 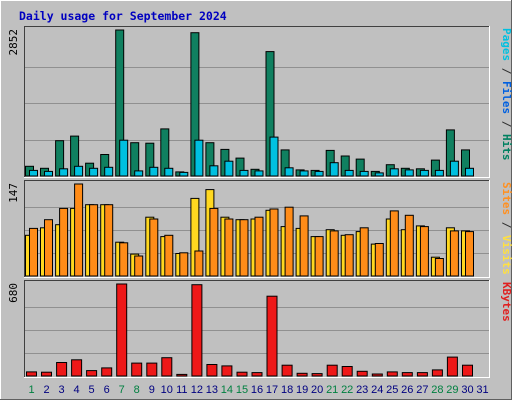 I want to click on legend-entry: Visits, so click(x=506, y=255).